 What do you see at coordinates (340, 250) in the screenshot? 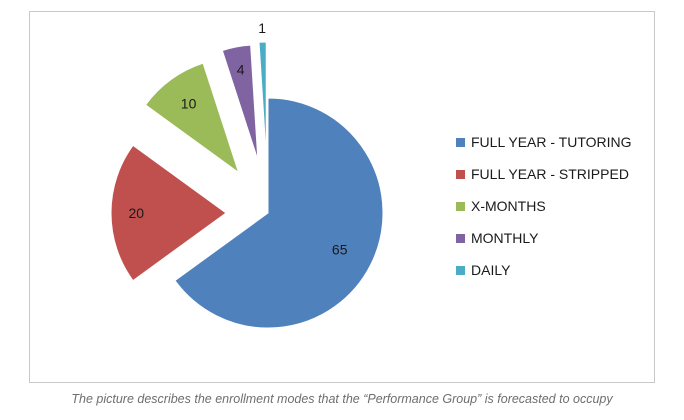
I see `data-label-full-year-tutoring: 65` at bounding box center [340, 250].